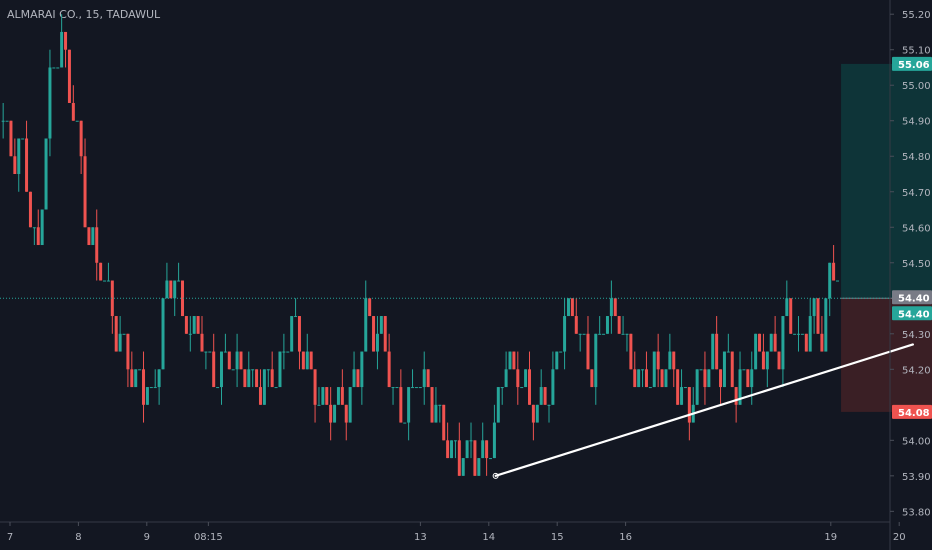 The height and width of the screenshot is (550, 932). What do you see at coordinates (495, 475) in the screenshot?
I see `trendline-anchor` at bounding box center [495, 475].